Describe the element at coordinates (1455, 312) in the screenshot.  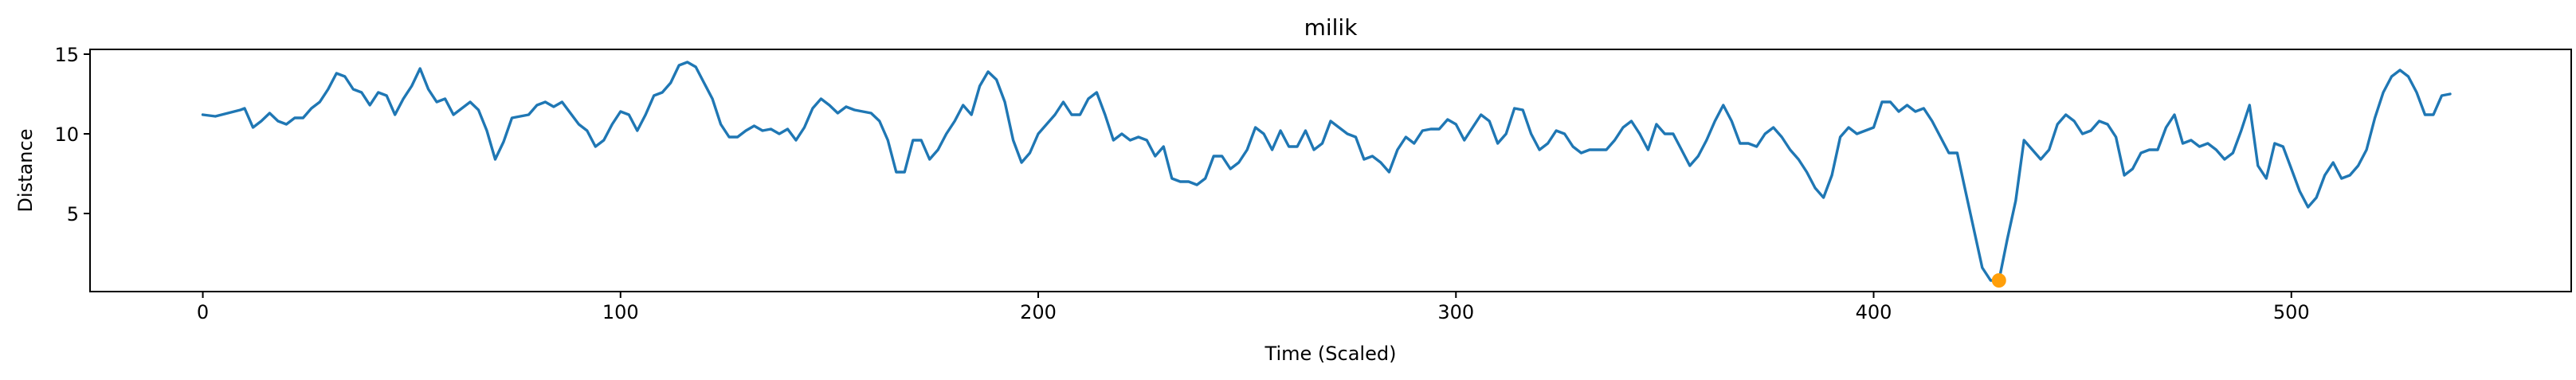
I see `x-tick-label: 300` at that location.